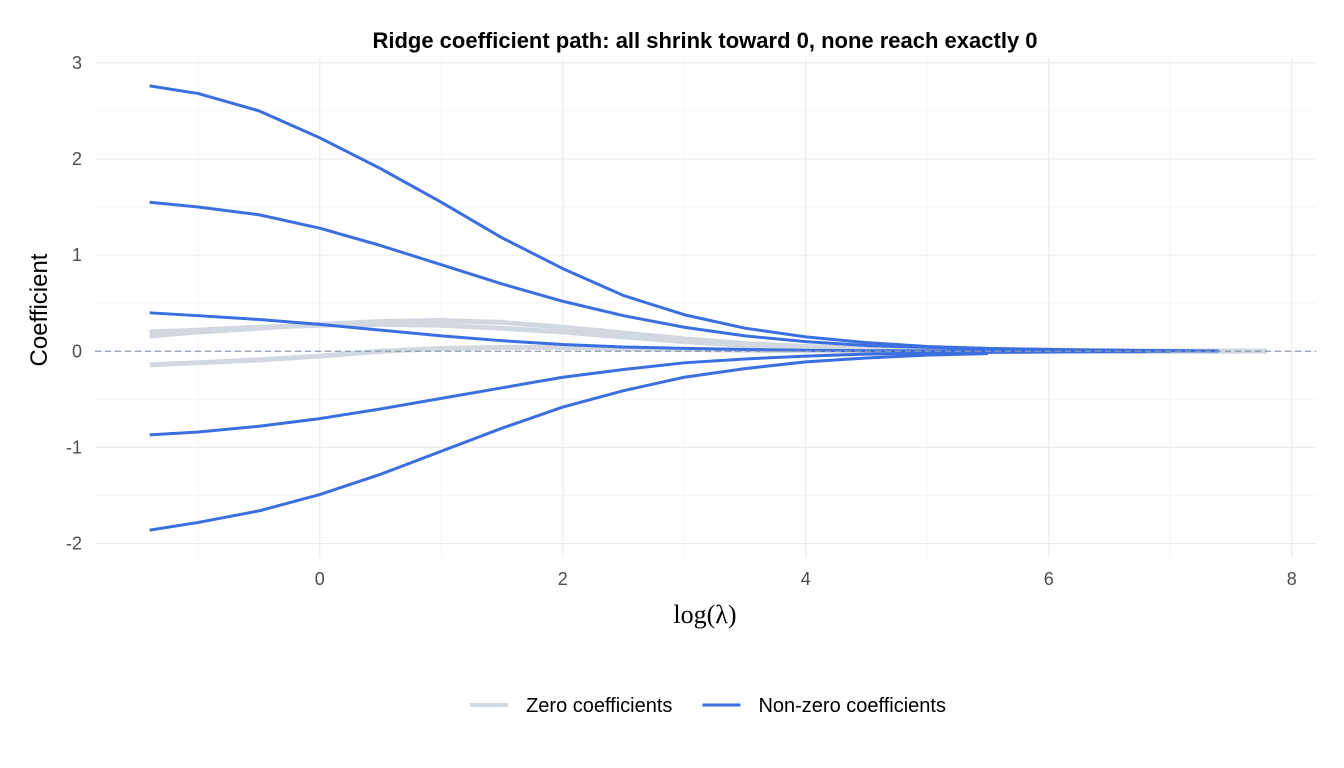  I want to click on x-tick-label: 4, so click(806, 579).